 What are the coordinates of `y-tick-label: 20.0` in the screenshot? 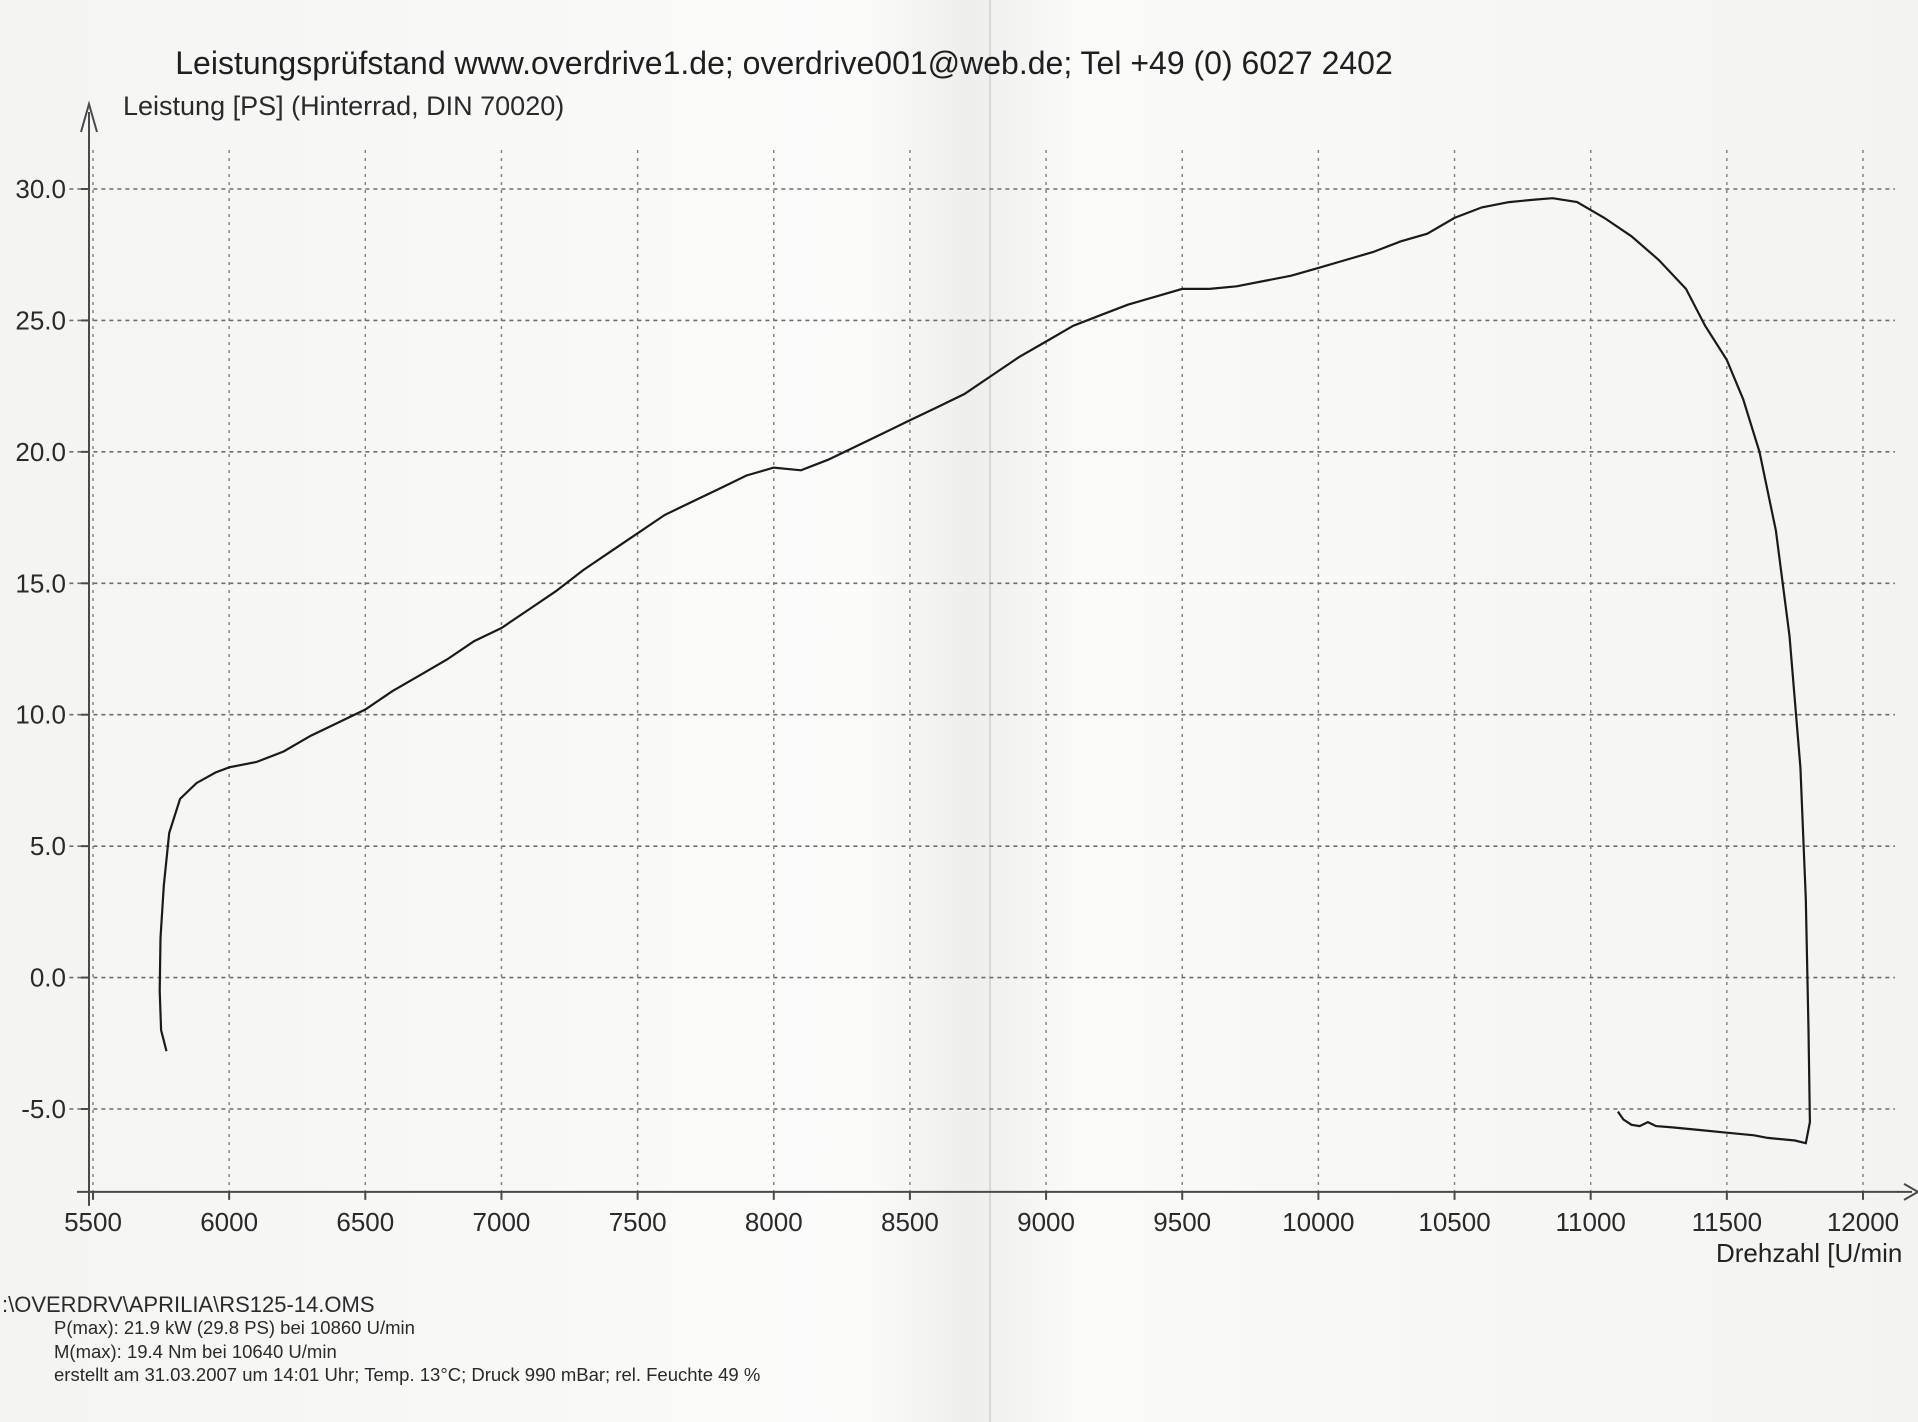 It's located at (40, 452).